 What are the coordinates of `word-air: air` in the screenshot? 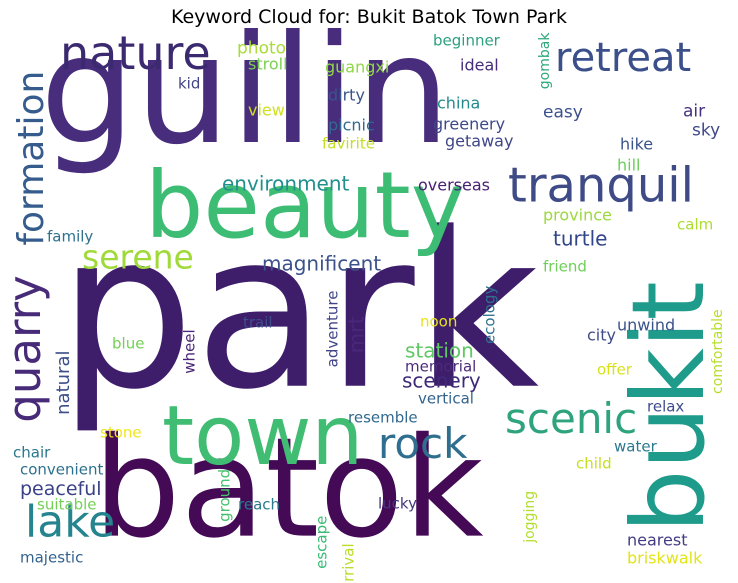 It's located at (694, 111).